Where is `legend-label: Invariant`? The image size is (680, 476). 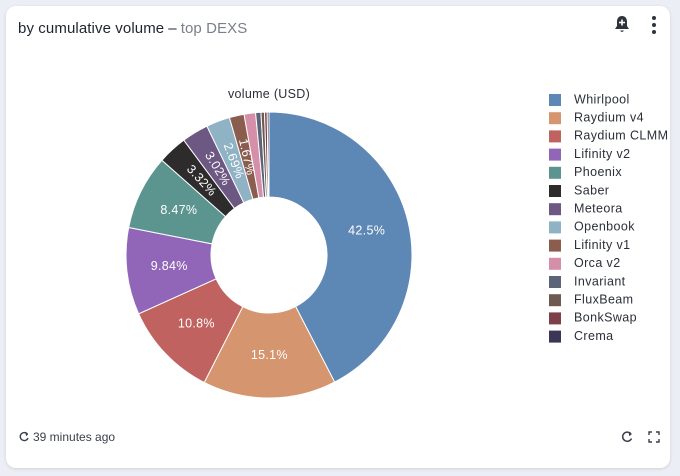
legend-label: Invariant is located at coordinates (600, 281).